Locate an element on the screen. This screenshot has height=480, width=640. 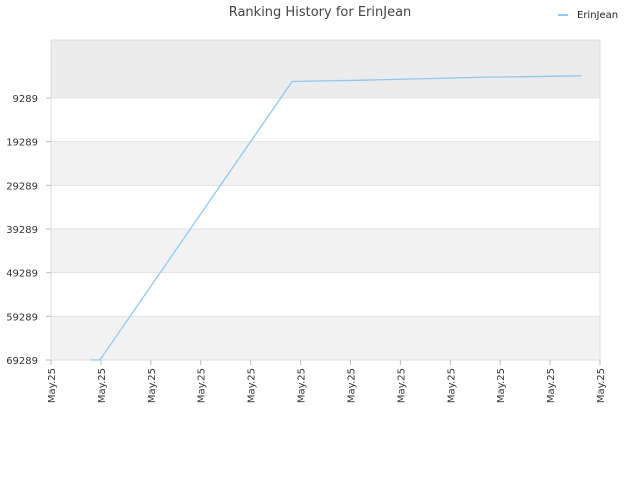
legend: ErinJean is located at coordinates (588, 15).